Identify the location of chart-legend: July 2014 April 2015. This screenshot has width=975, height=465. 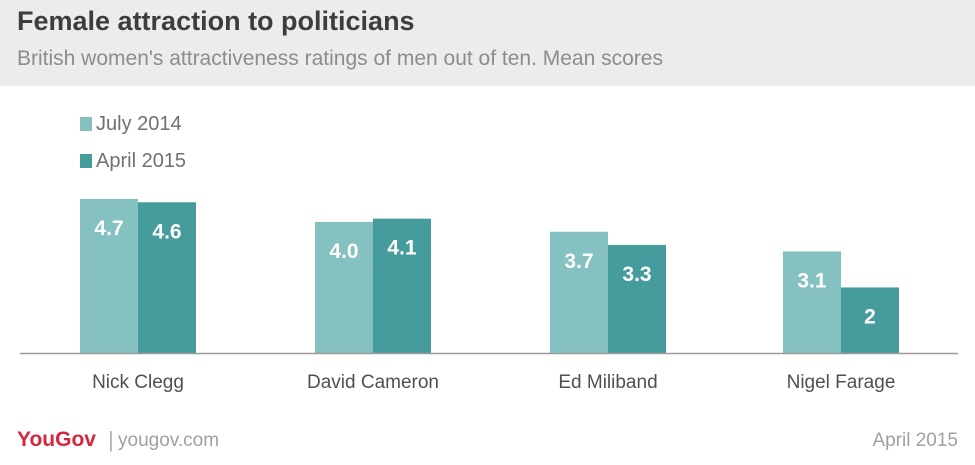
(133, 149).